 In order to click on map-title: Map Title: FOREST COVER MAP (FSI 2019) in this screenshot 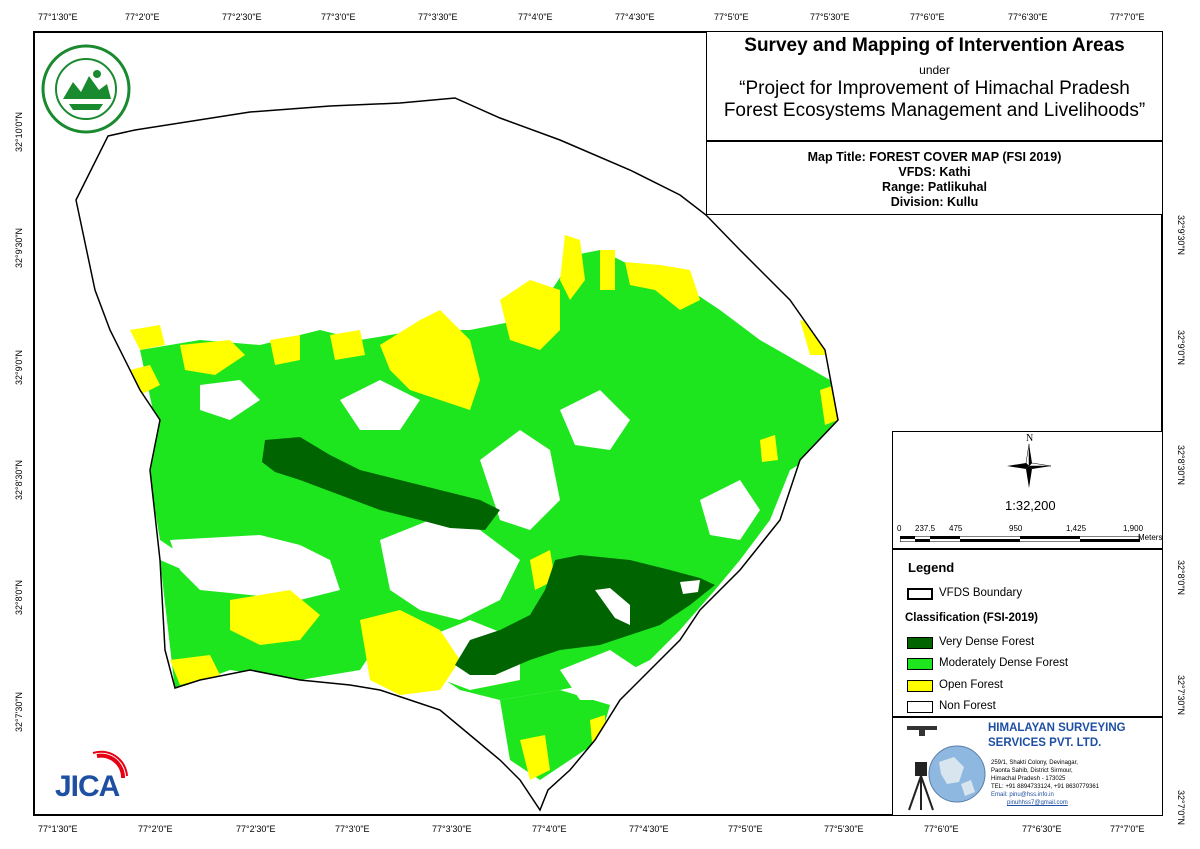, I will do `click(934, 157)`.